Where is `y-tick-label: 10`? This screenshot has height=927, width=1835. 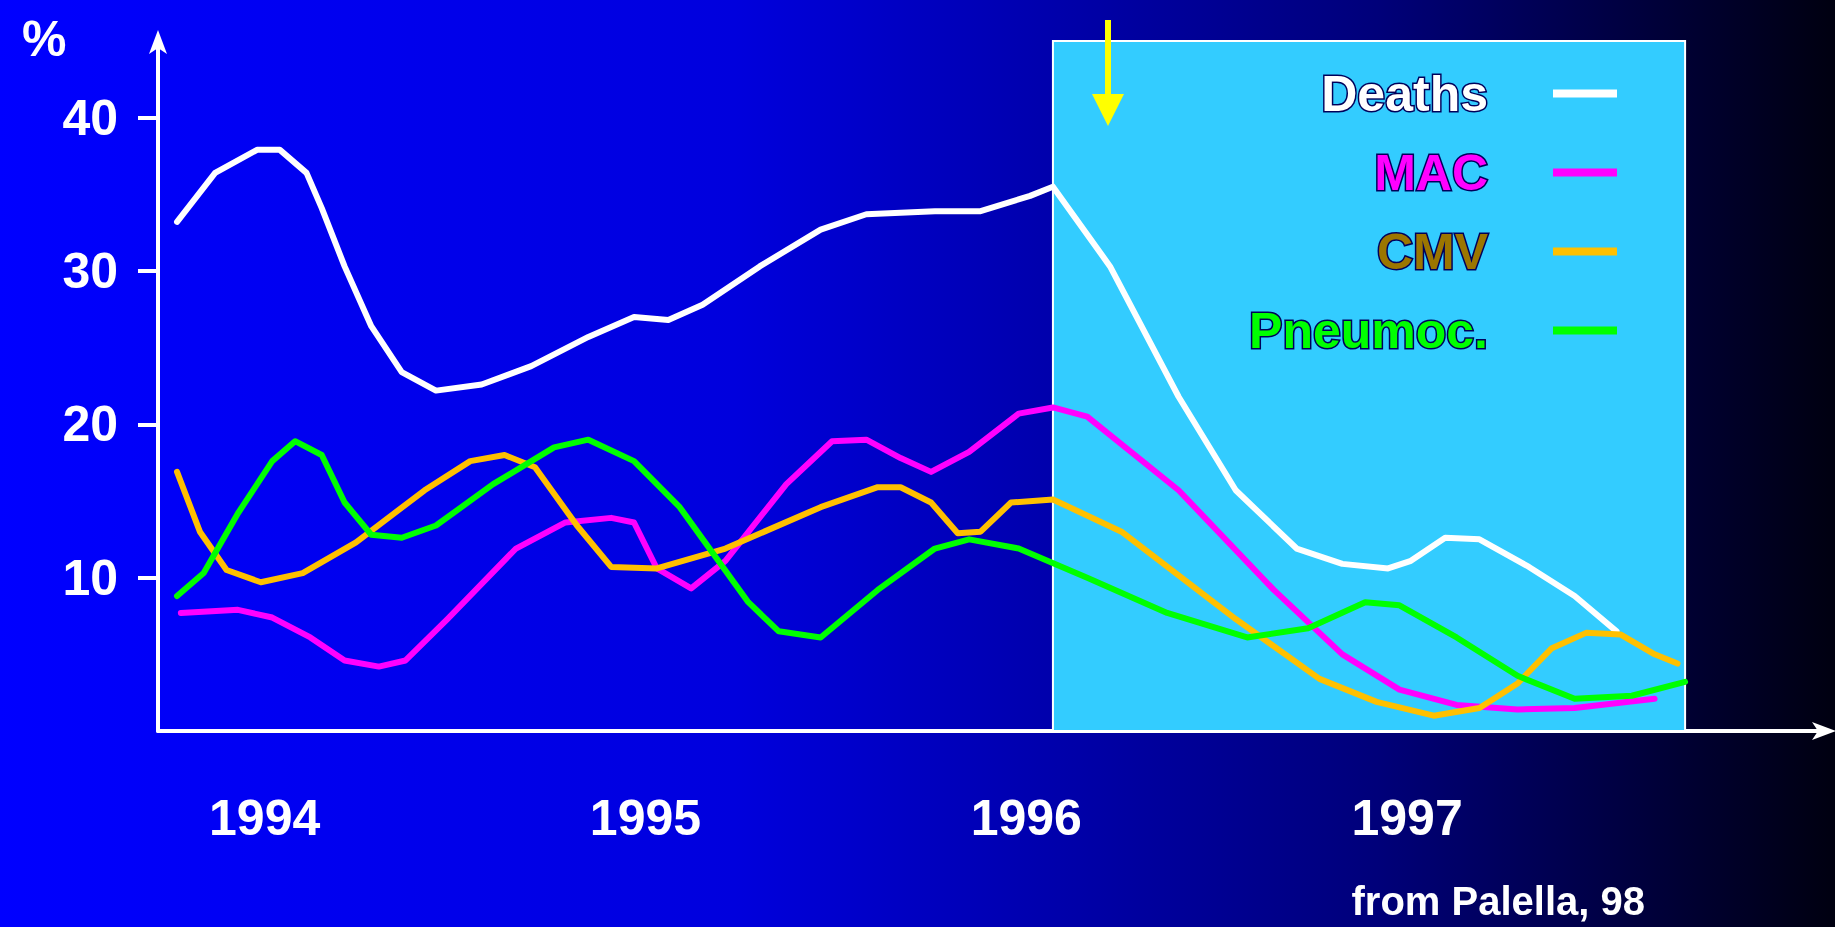
y-tick-label: 10 is located at coordinates (90, 577).